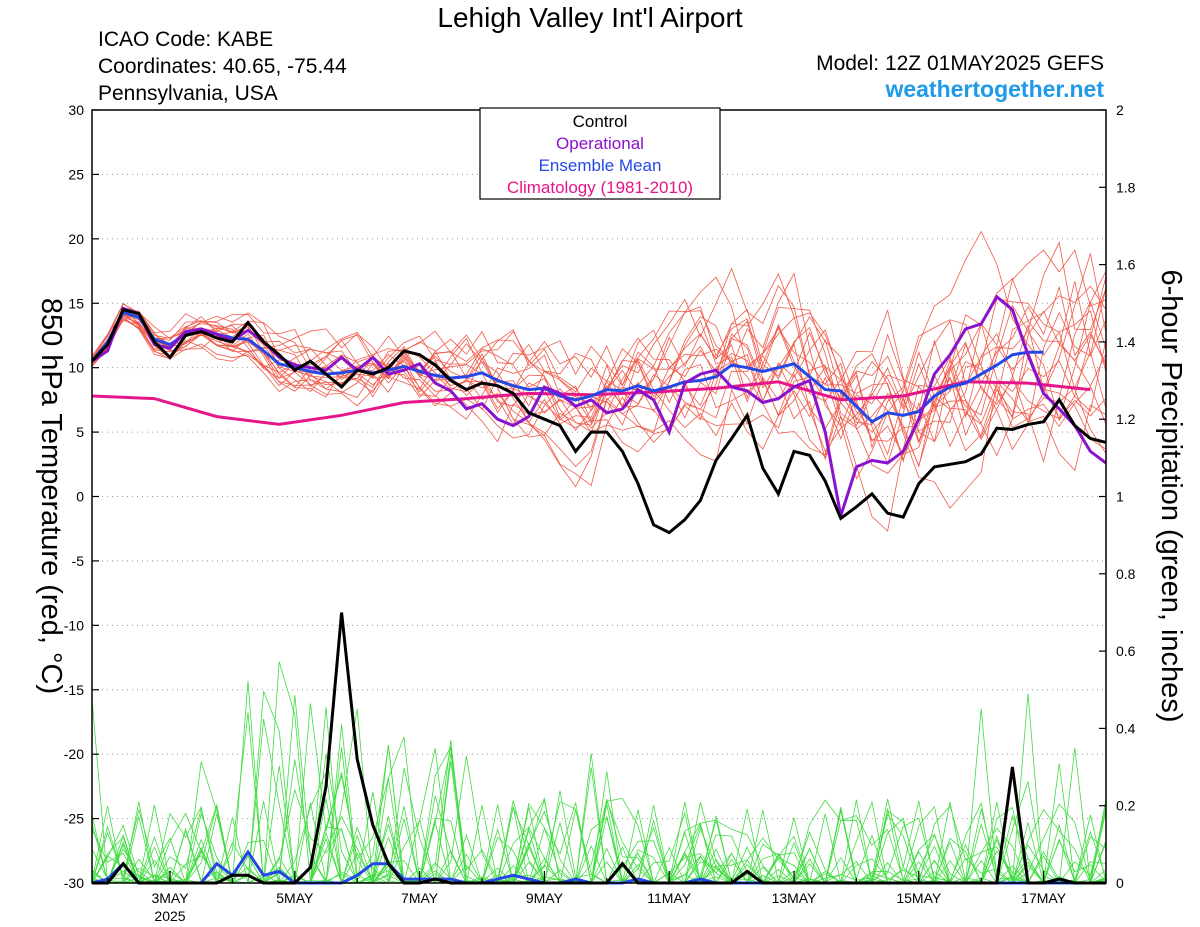 This screenshot has height=927, width=1200. What do you see at coordinates (600, 165) in the screenshot?
I see `legend-ensemble-mean: Ensemble Mean` at bounding box center [600, 165].